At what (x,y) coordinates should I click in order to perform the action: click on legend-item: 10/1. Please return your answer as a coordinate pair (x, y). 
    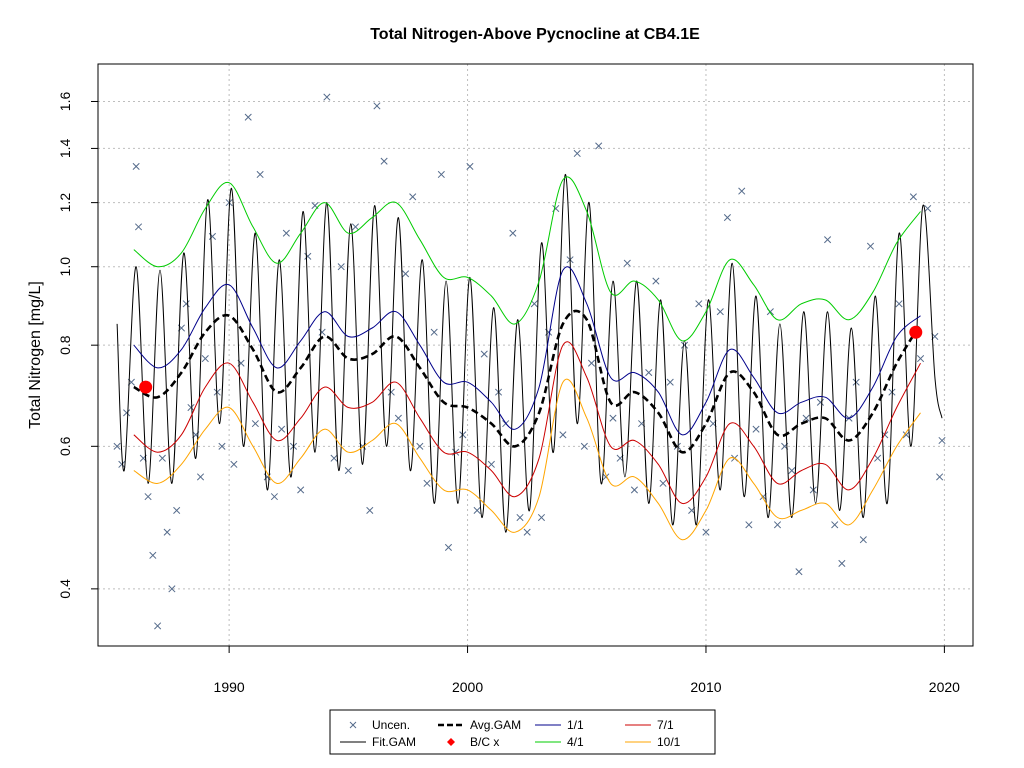
    Looking at the image, I should click on (653, 742).